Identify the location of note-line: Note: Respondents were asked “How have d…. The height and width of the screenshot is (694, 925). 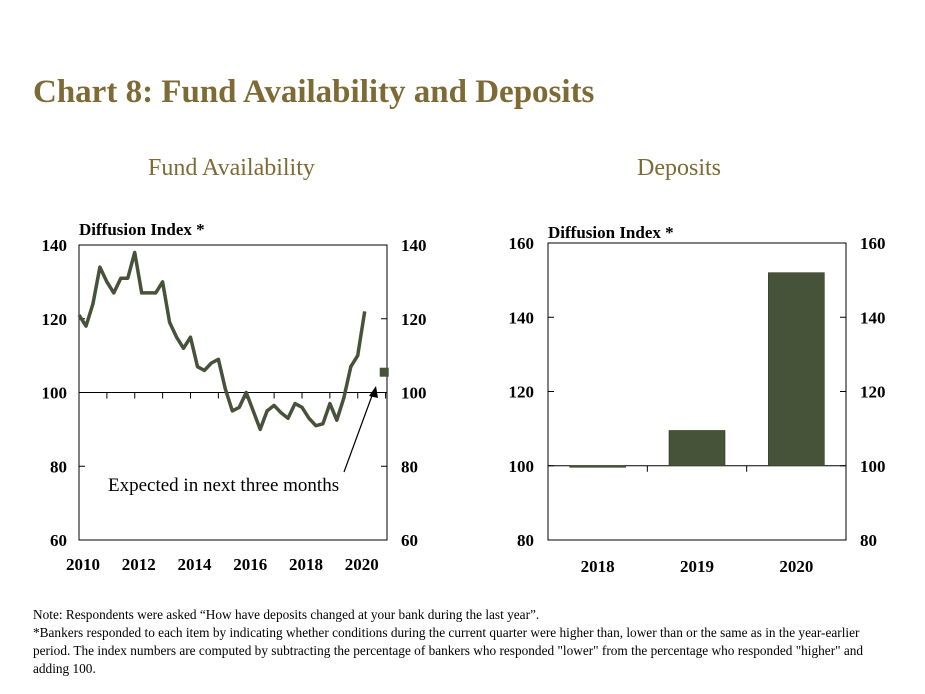
(286, 614).